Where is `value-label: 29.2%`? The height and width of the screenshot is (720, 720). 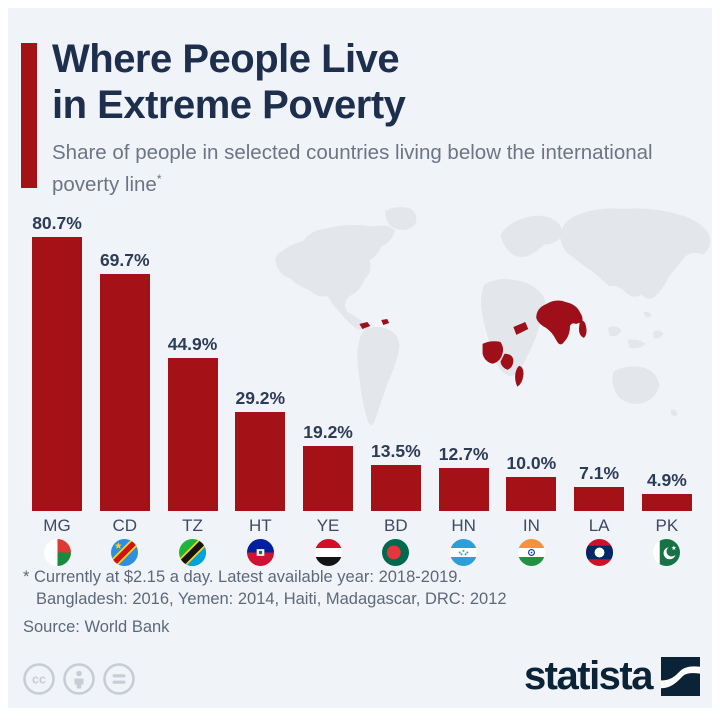
value-label: 29.2% is located at coordinates (260, 398).